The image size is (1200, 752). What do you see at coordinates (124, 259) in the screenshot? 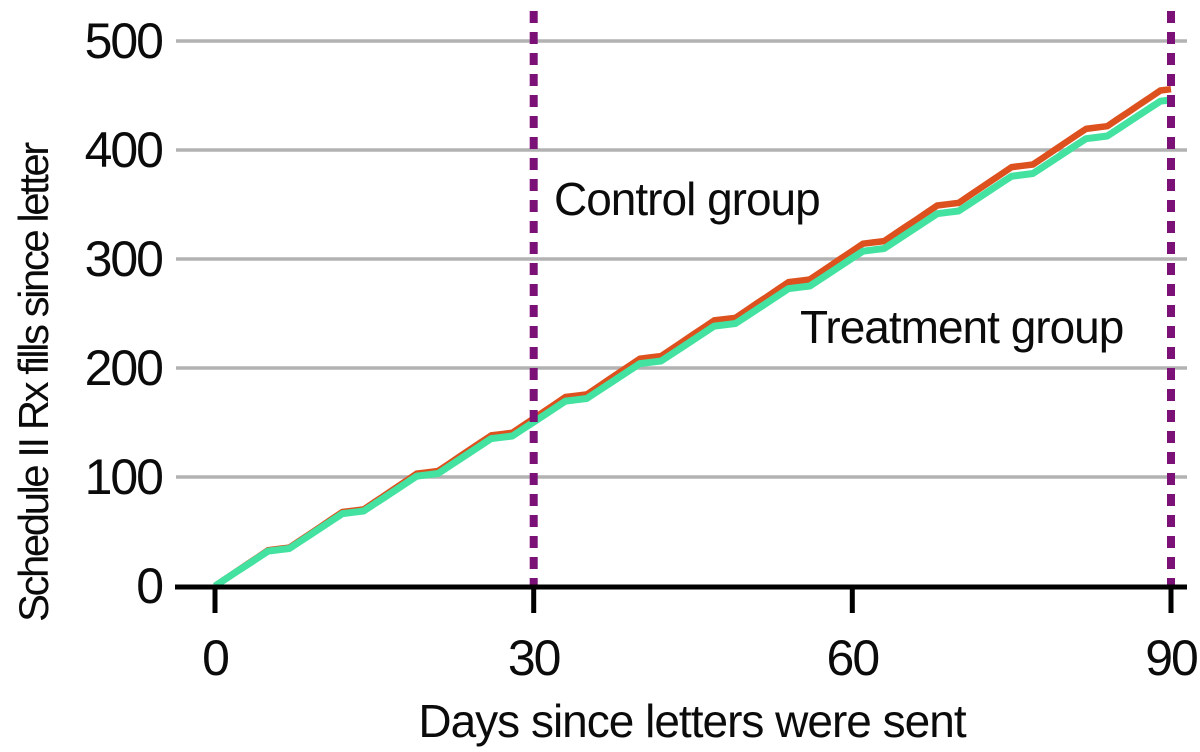
I see `y-tick-label-300: 300` at bounding box center [124, 259].